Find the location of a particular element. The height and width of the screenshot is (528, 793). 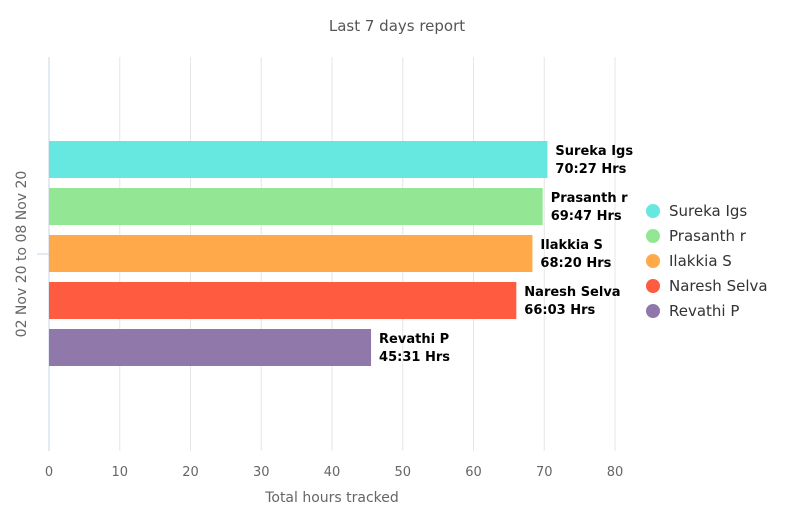

data-label-name: Revathi P is located at coordinates (414, 339).